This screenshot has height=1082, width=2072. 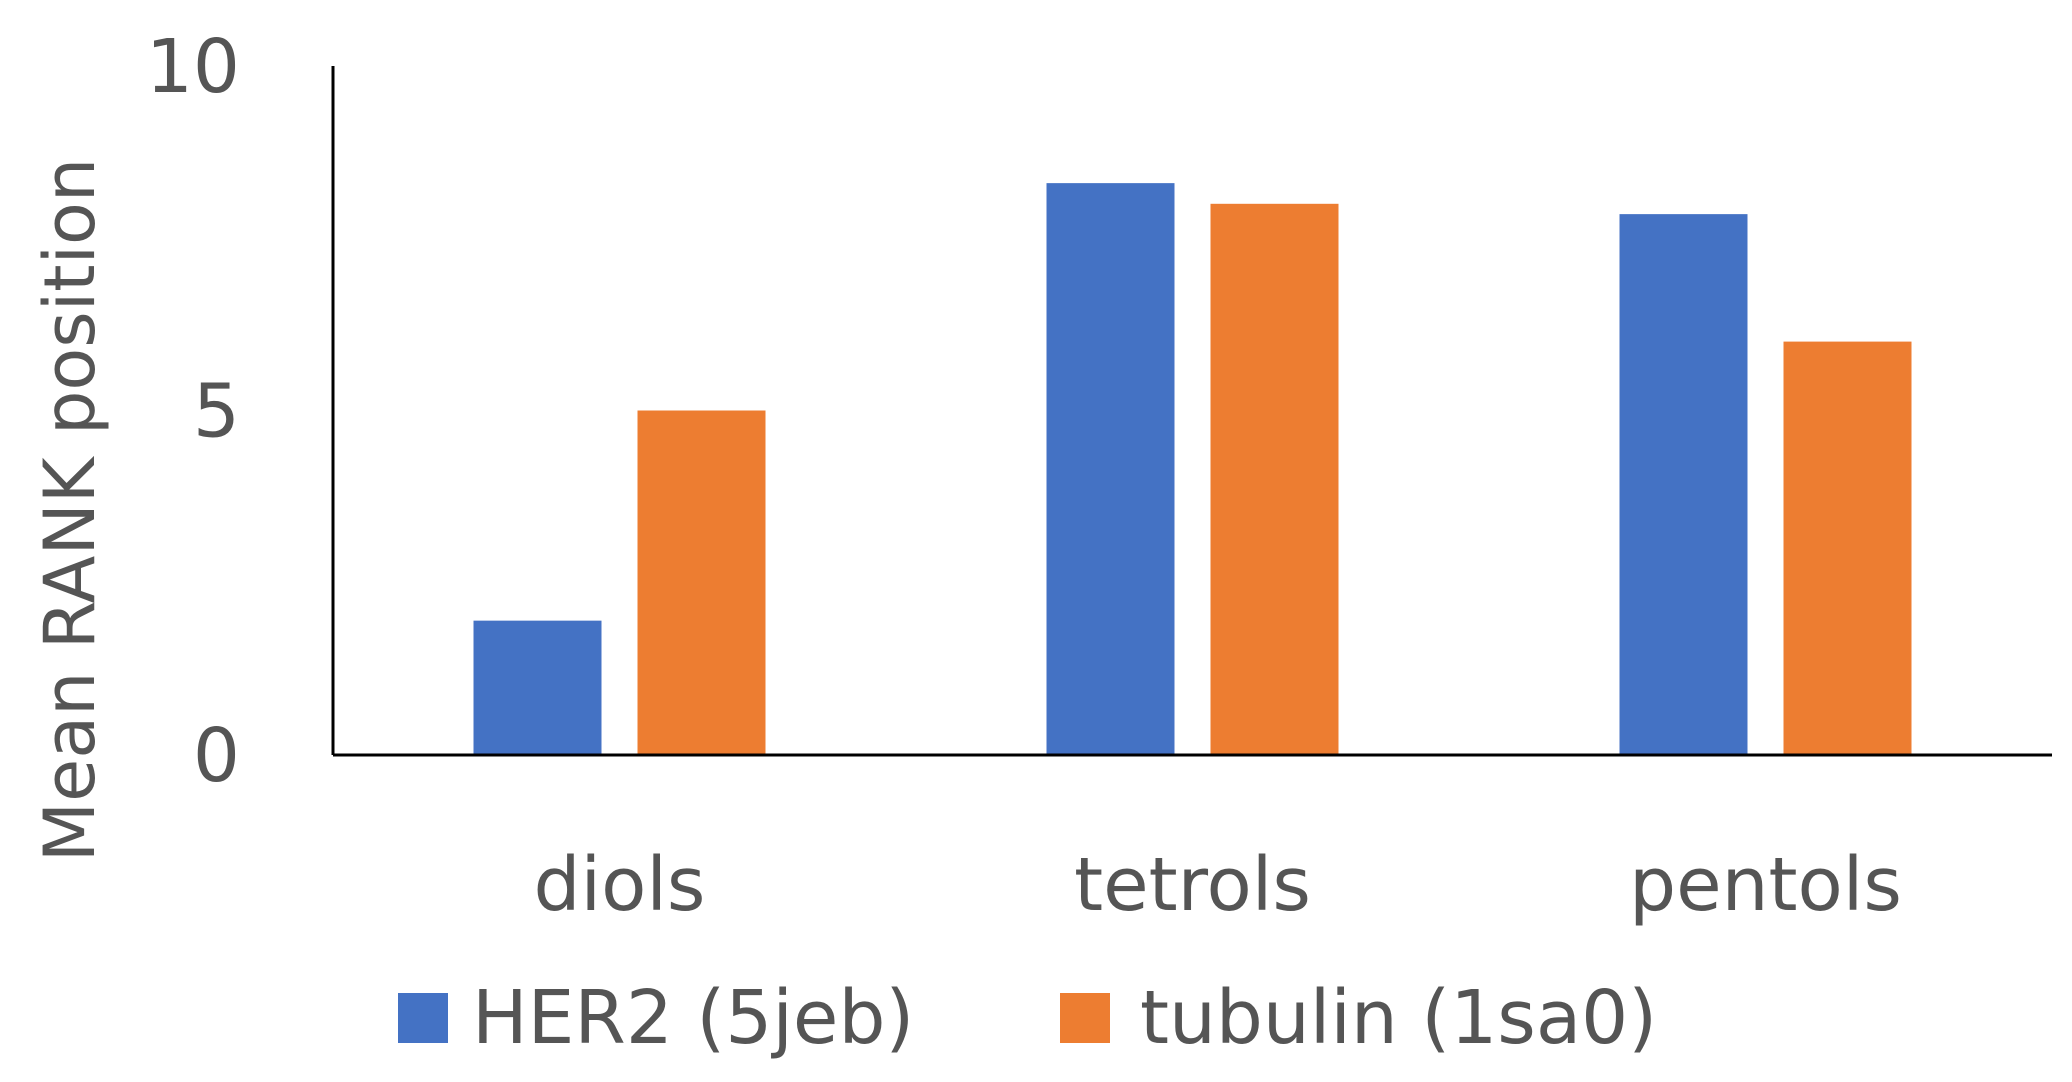 I want to click on x-tick-label: tetrols, so click(x=1192, y=885).